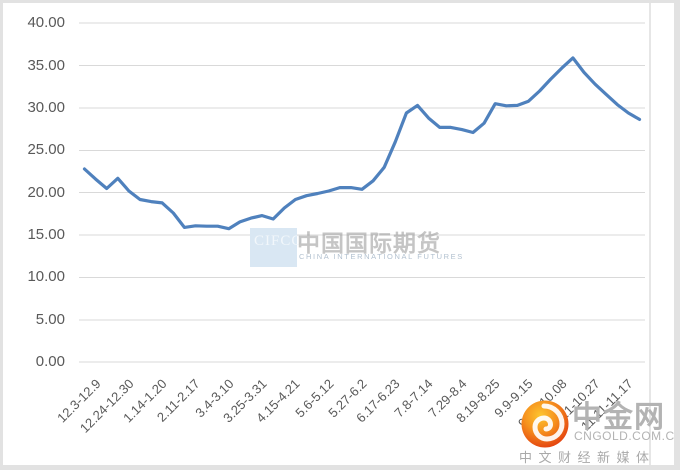 The height and width of the screenshot is (470, 680). What do you see at coordinates (369, 243) in the screenshot?
I see `cifco-title-text: 中国国际期货` at bounding box center [369, 243].